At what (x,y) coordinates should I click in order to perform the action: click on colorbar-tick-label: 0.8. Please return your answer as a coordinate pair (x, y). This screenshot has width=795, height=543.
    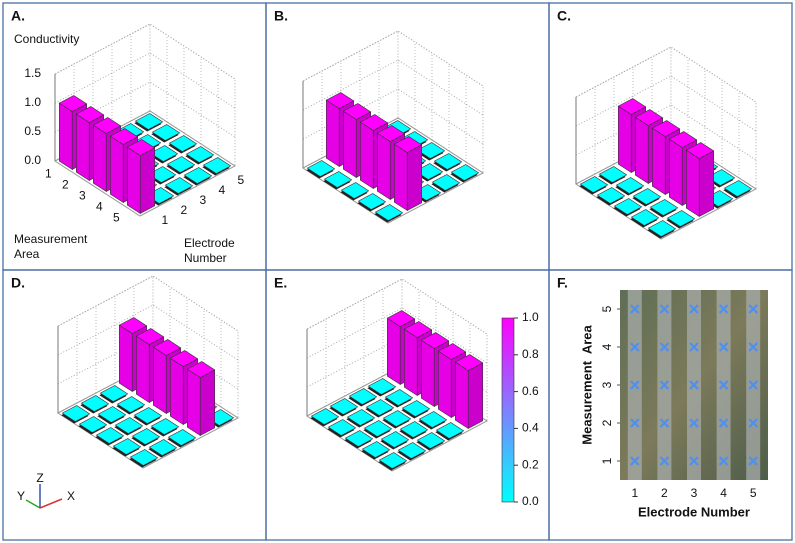
    Looking at the image, I should click on (530, 354).